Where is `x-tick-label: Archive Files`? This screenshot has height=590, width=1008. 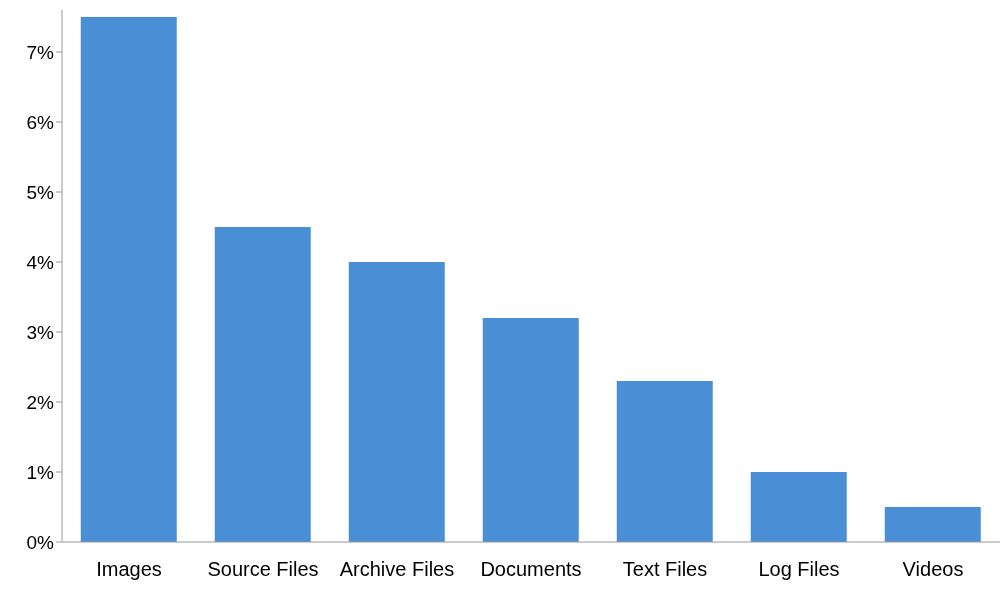 x-tick-label: Archive Files is located at coordinates (397, 569).